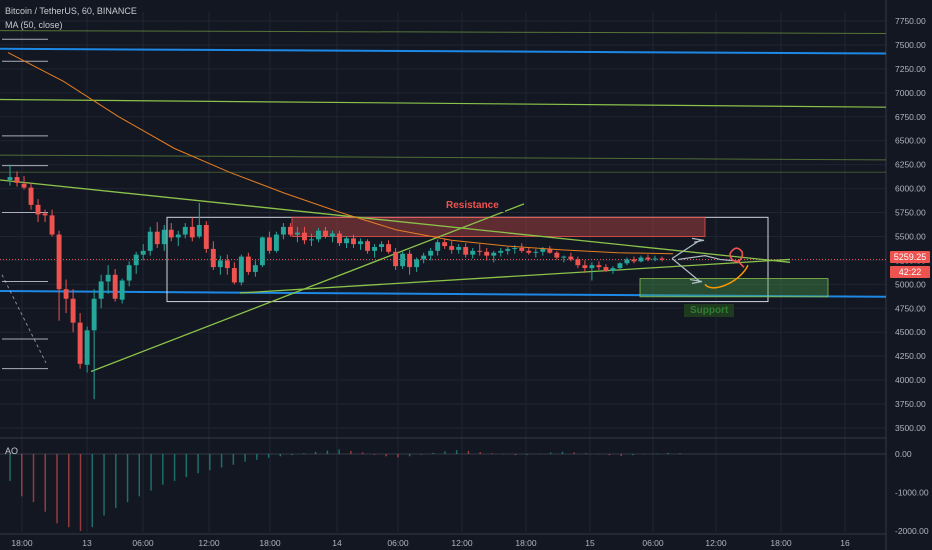  I want to click on time-tick-label: 13, so click(87, 543).